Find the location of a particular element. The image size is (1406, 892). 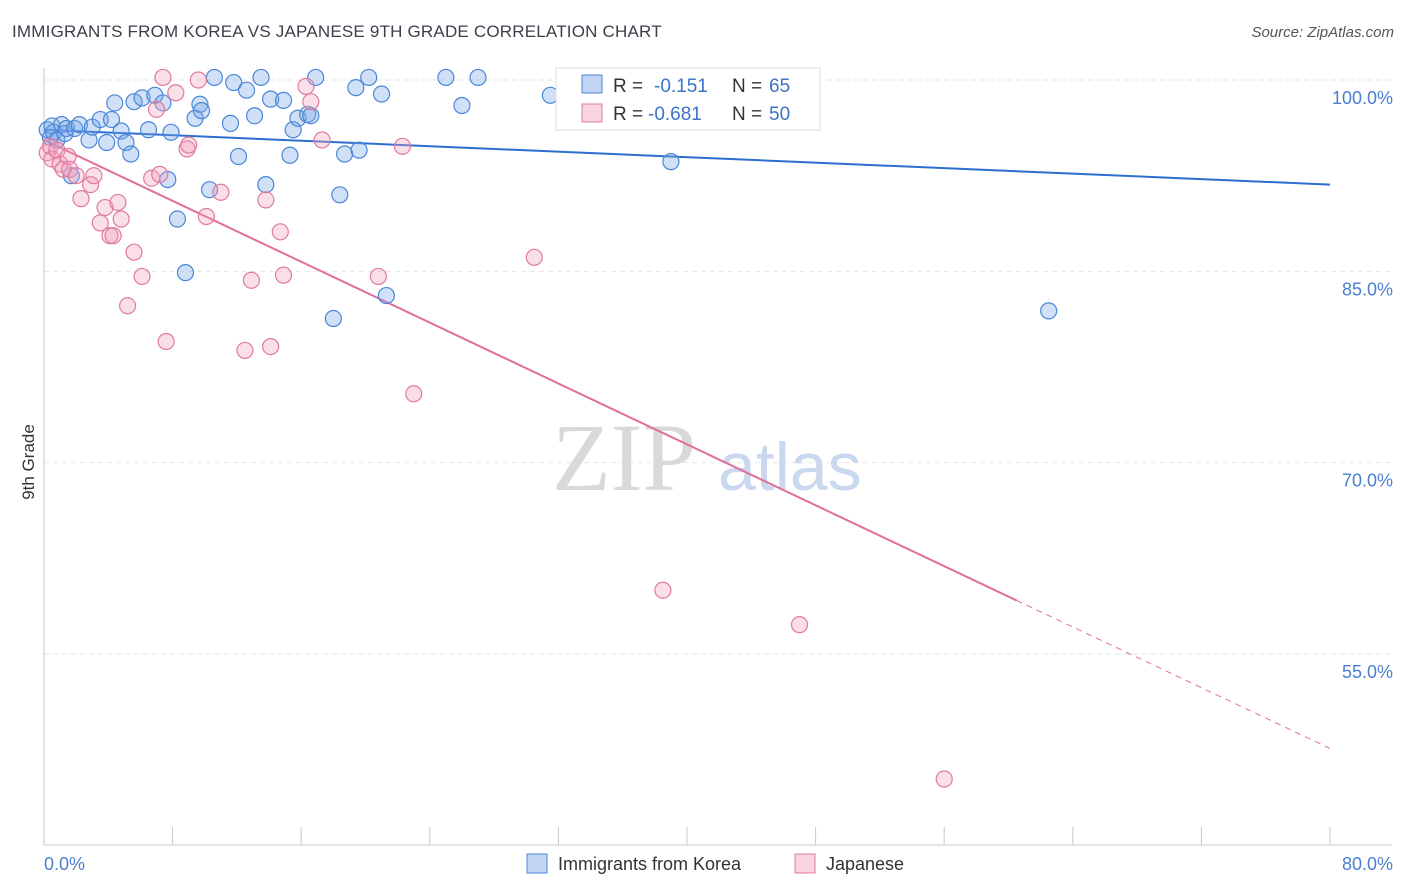

y-tick-label-1: 70.0% is located at coordinates (1367, 481).